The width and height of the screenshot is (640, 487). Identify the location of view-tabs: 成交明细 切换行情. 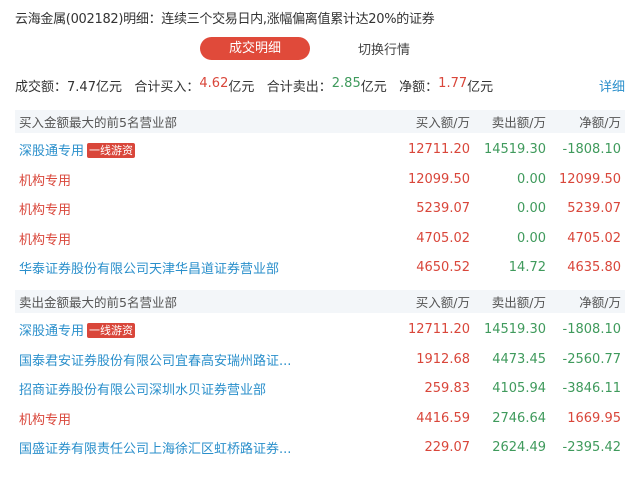
(305, 48).